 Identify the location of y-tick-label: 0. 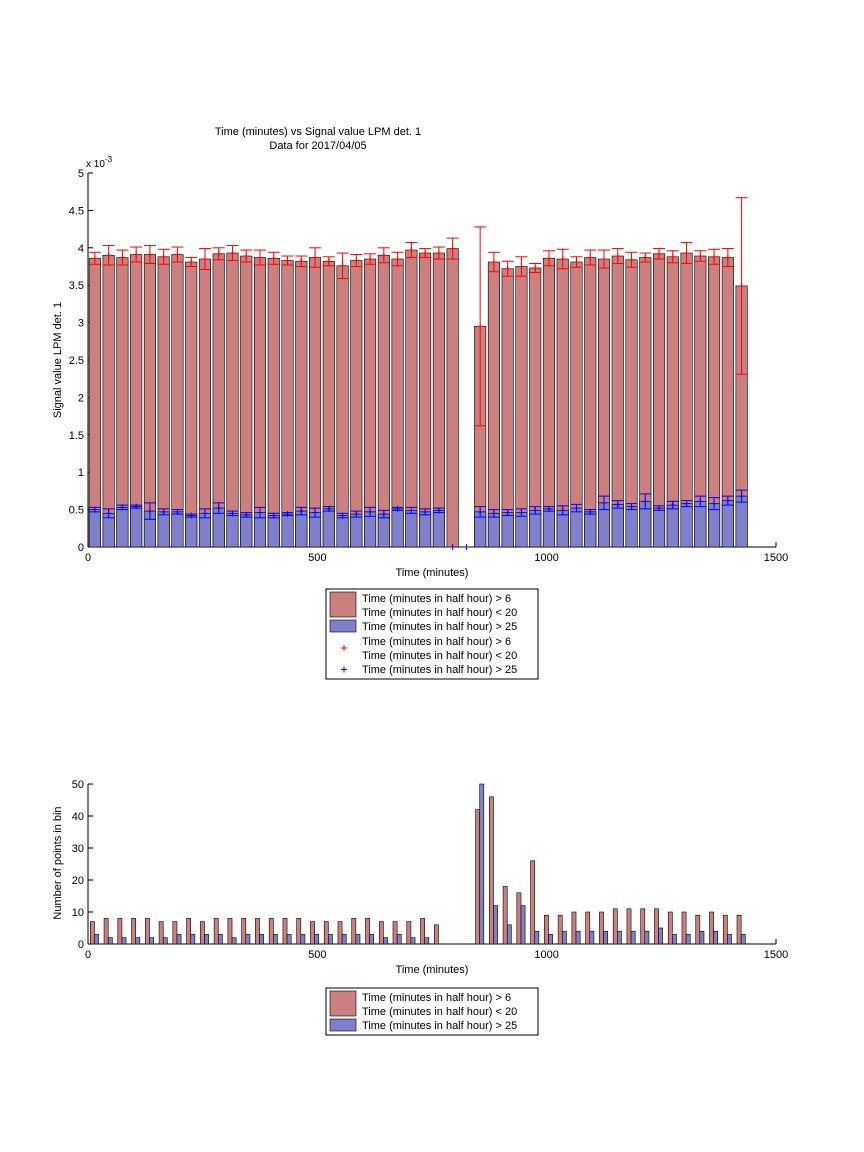
(81, 945).